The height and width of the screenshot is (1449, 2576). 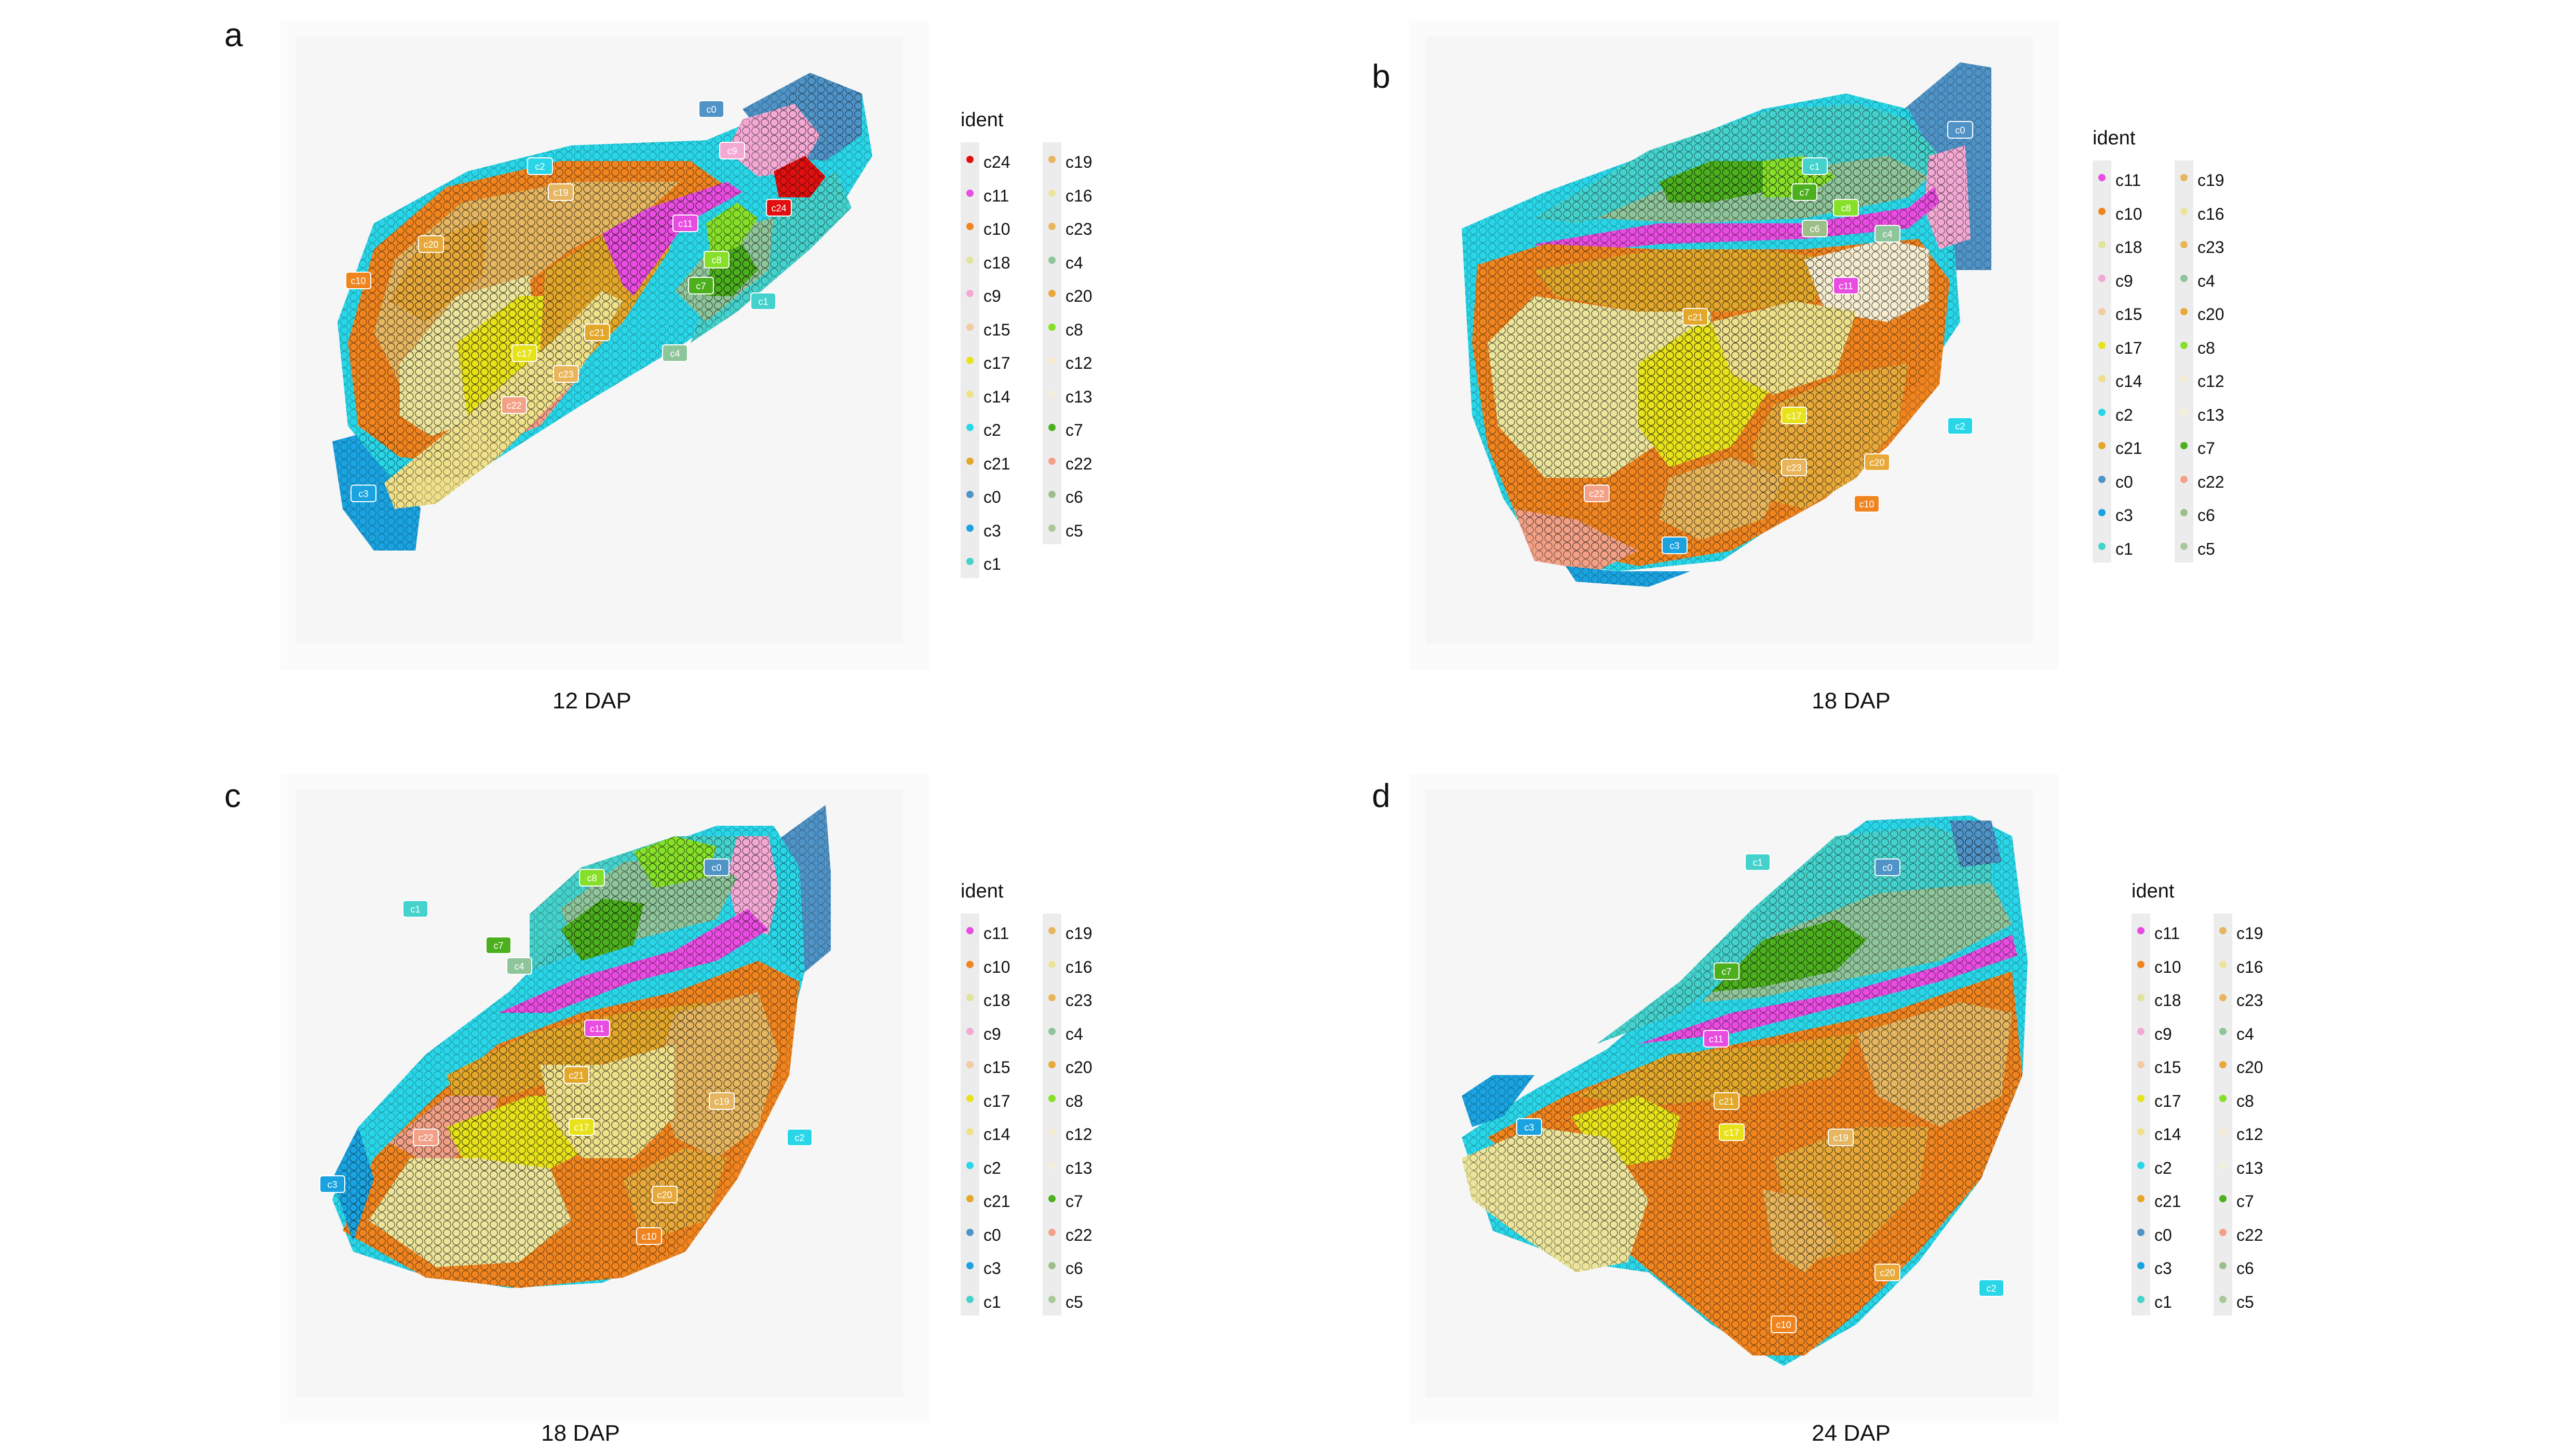 I want to click on legend-title: ident, so click(x=2153, y=891).